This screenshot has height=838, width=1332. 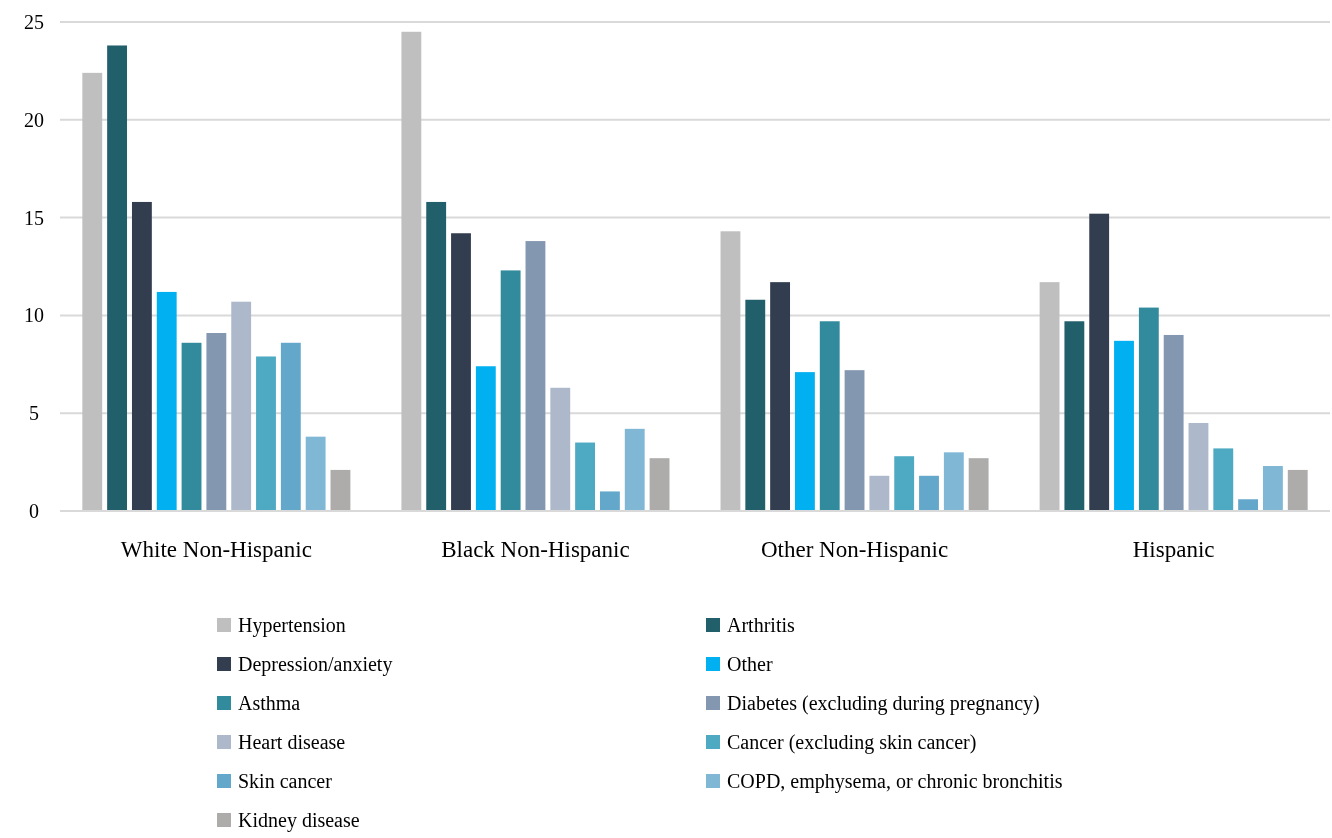 I want to click on legend-label: Asthma, so click(x=269, y=703).